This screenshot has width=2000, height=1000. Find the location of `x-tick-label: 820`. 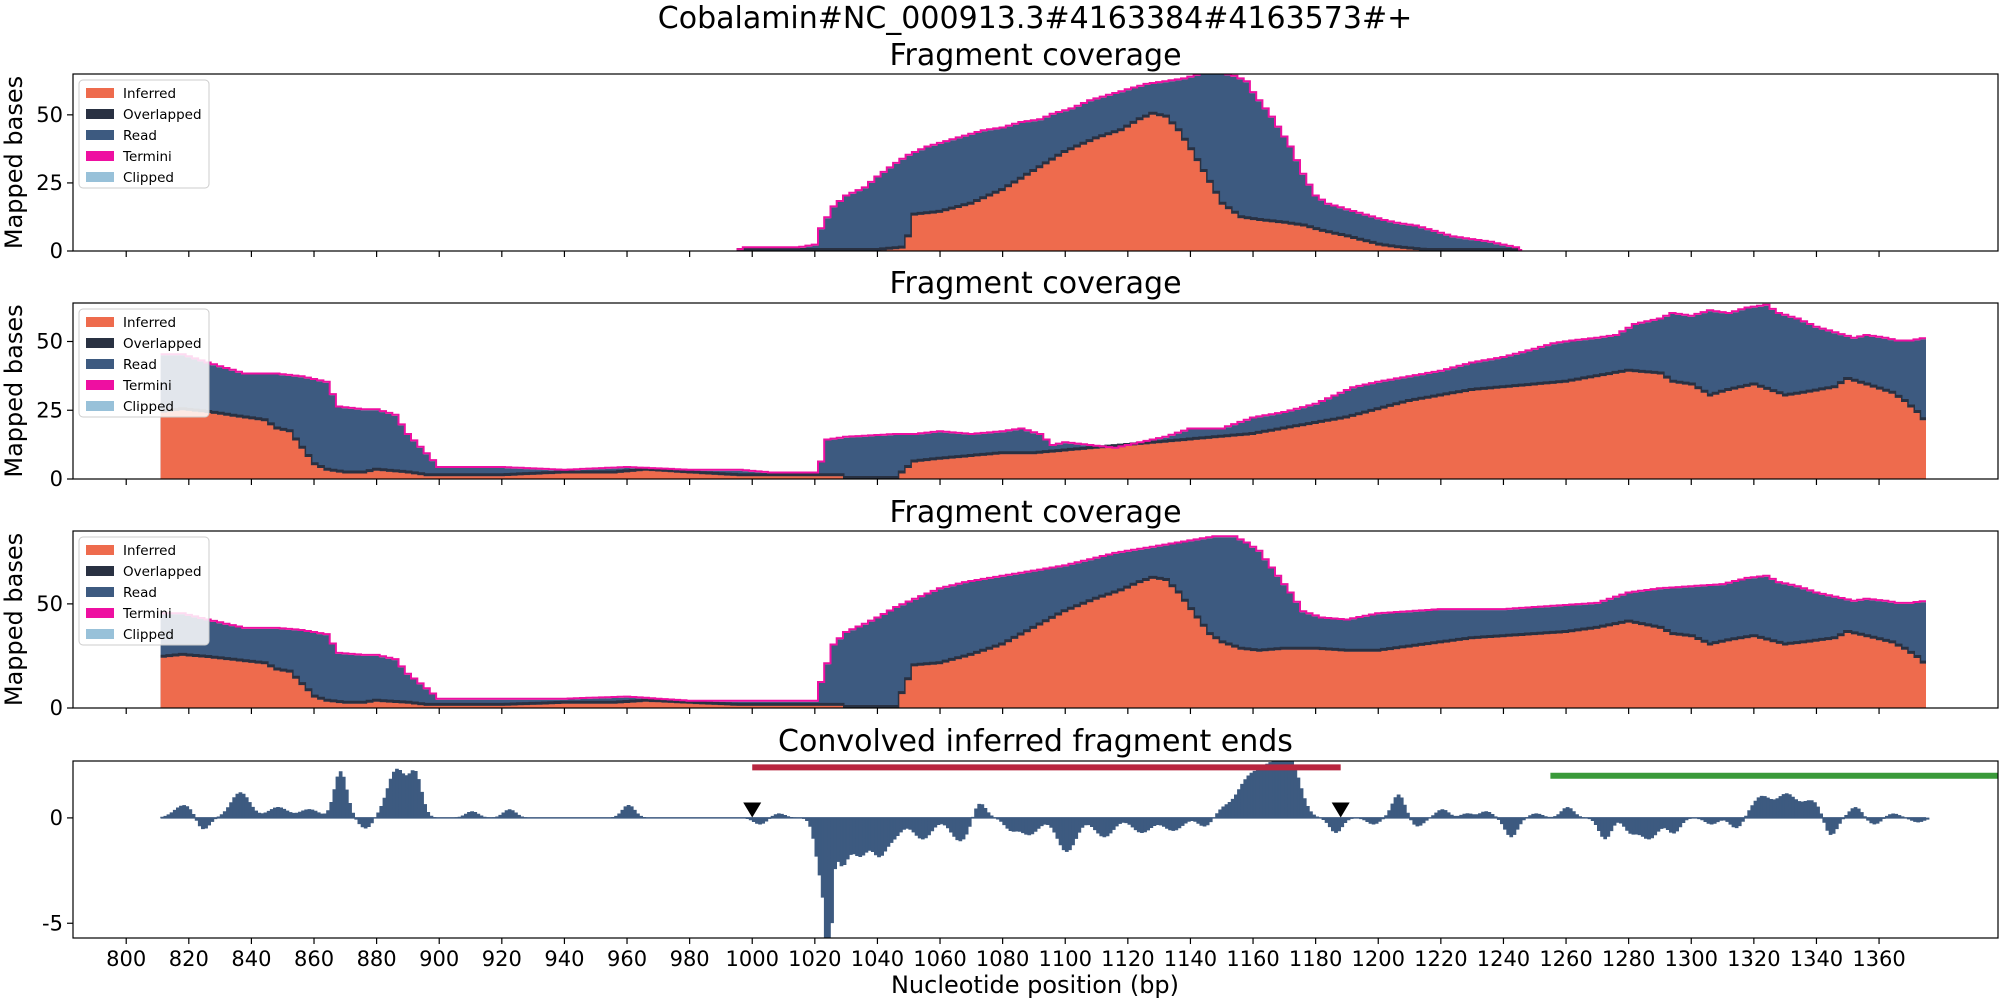

x-tick-label: 820 is located at coordinates (189, 959).